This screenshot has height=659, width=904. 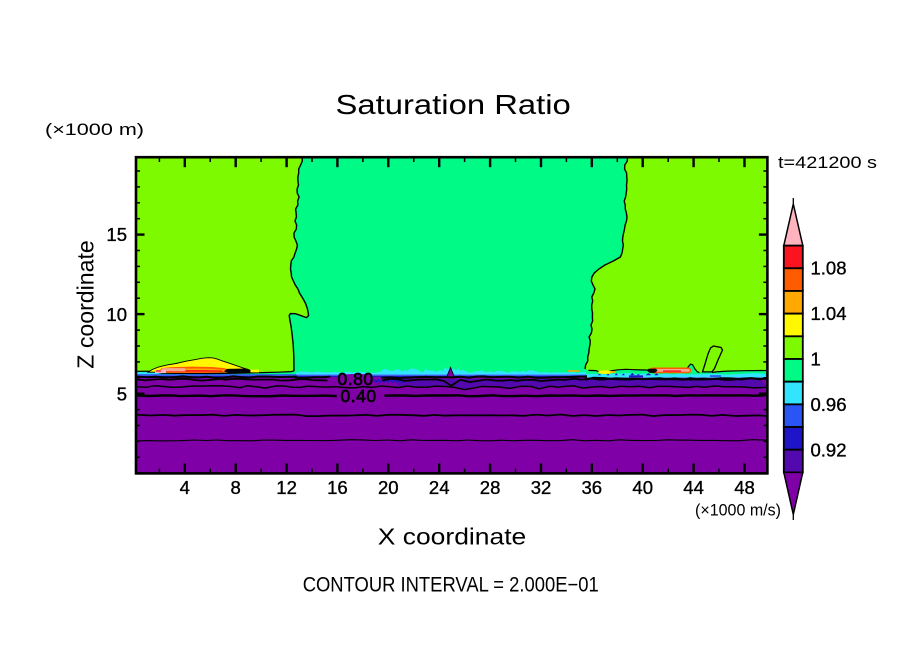 I want to click on svg-text: 1.04, so click(x=829, y=313).